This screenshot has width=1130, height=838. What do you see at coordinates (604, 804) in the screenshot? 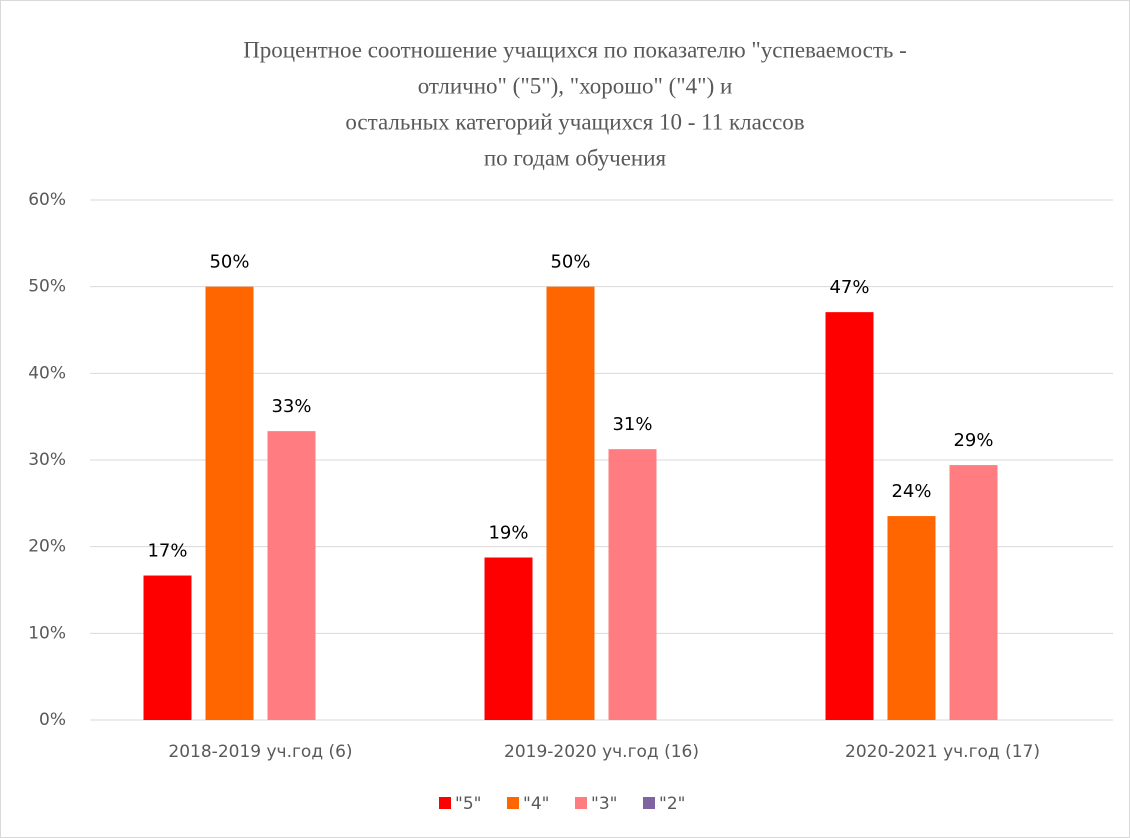
I see `legend-label: "3"` at bounding box center [604, 804].